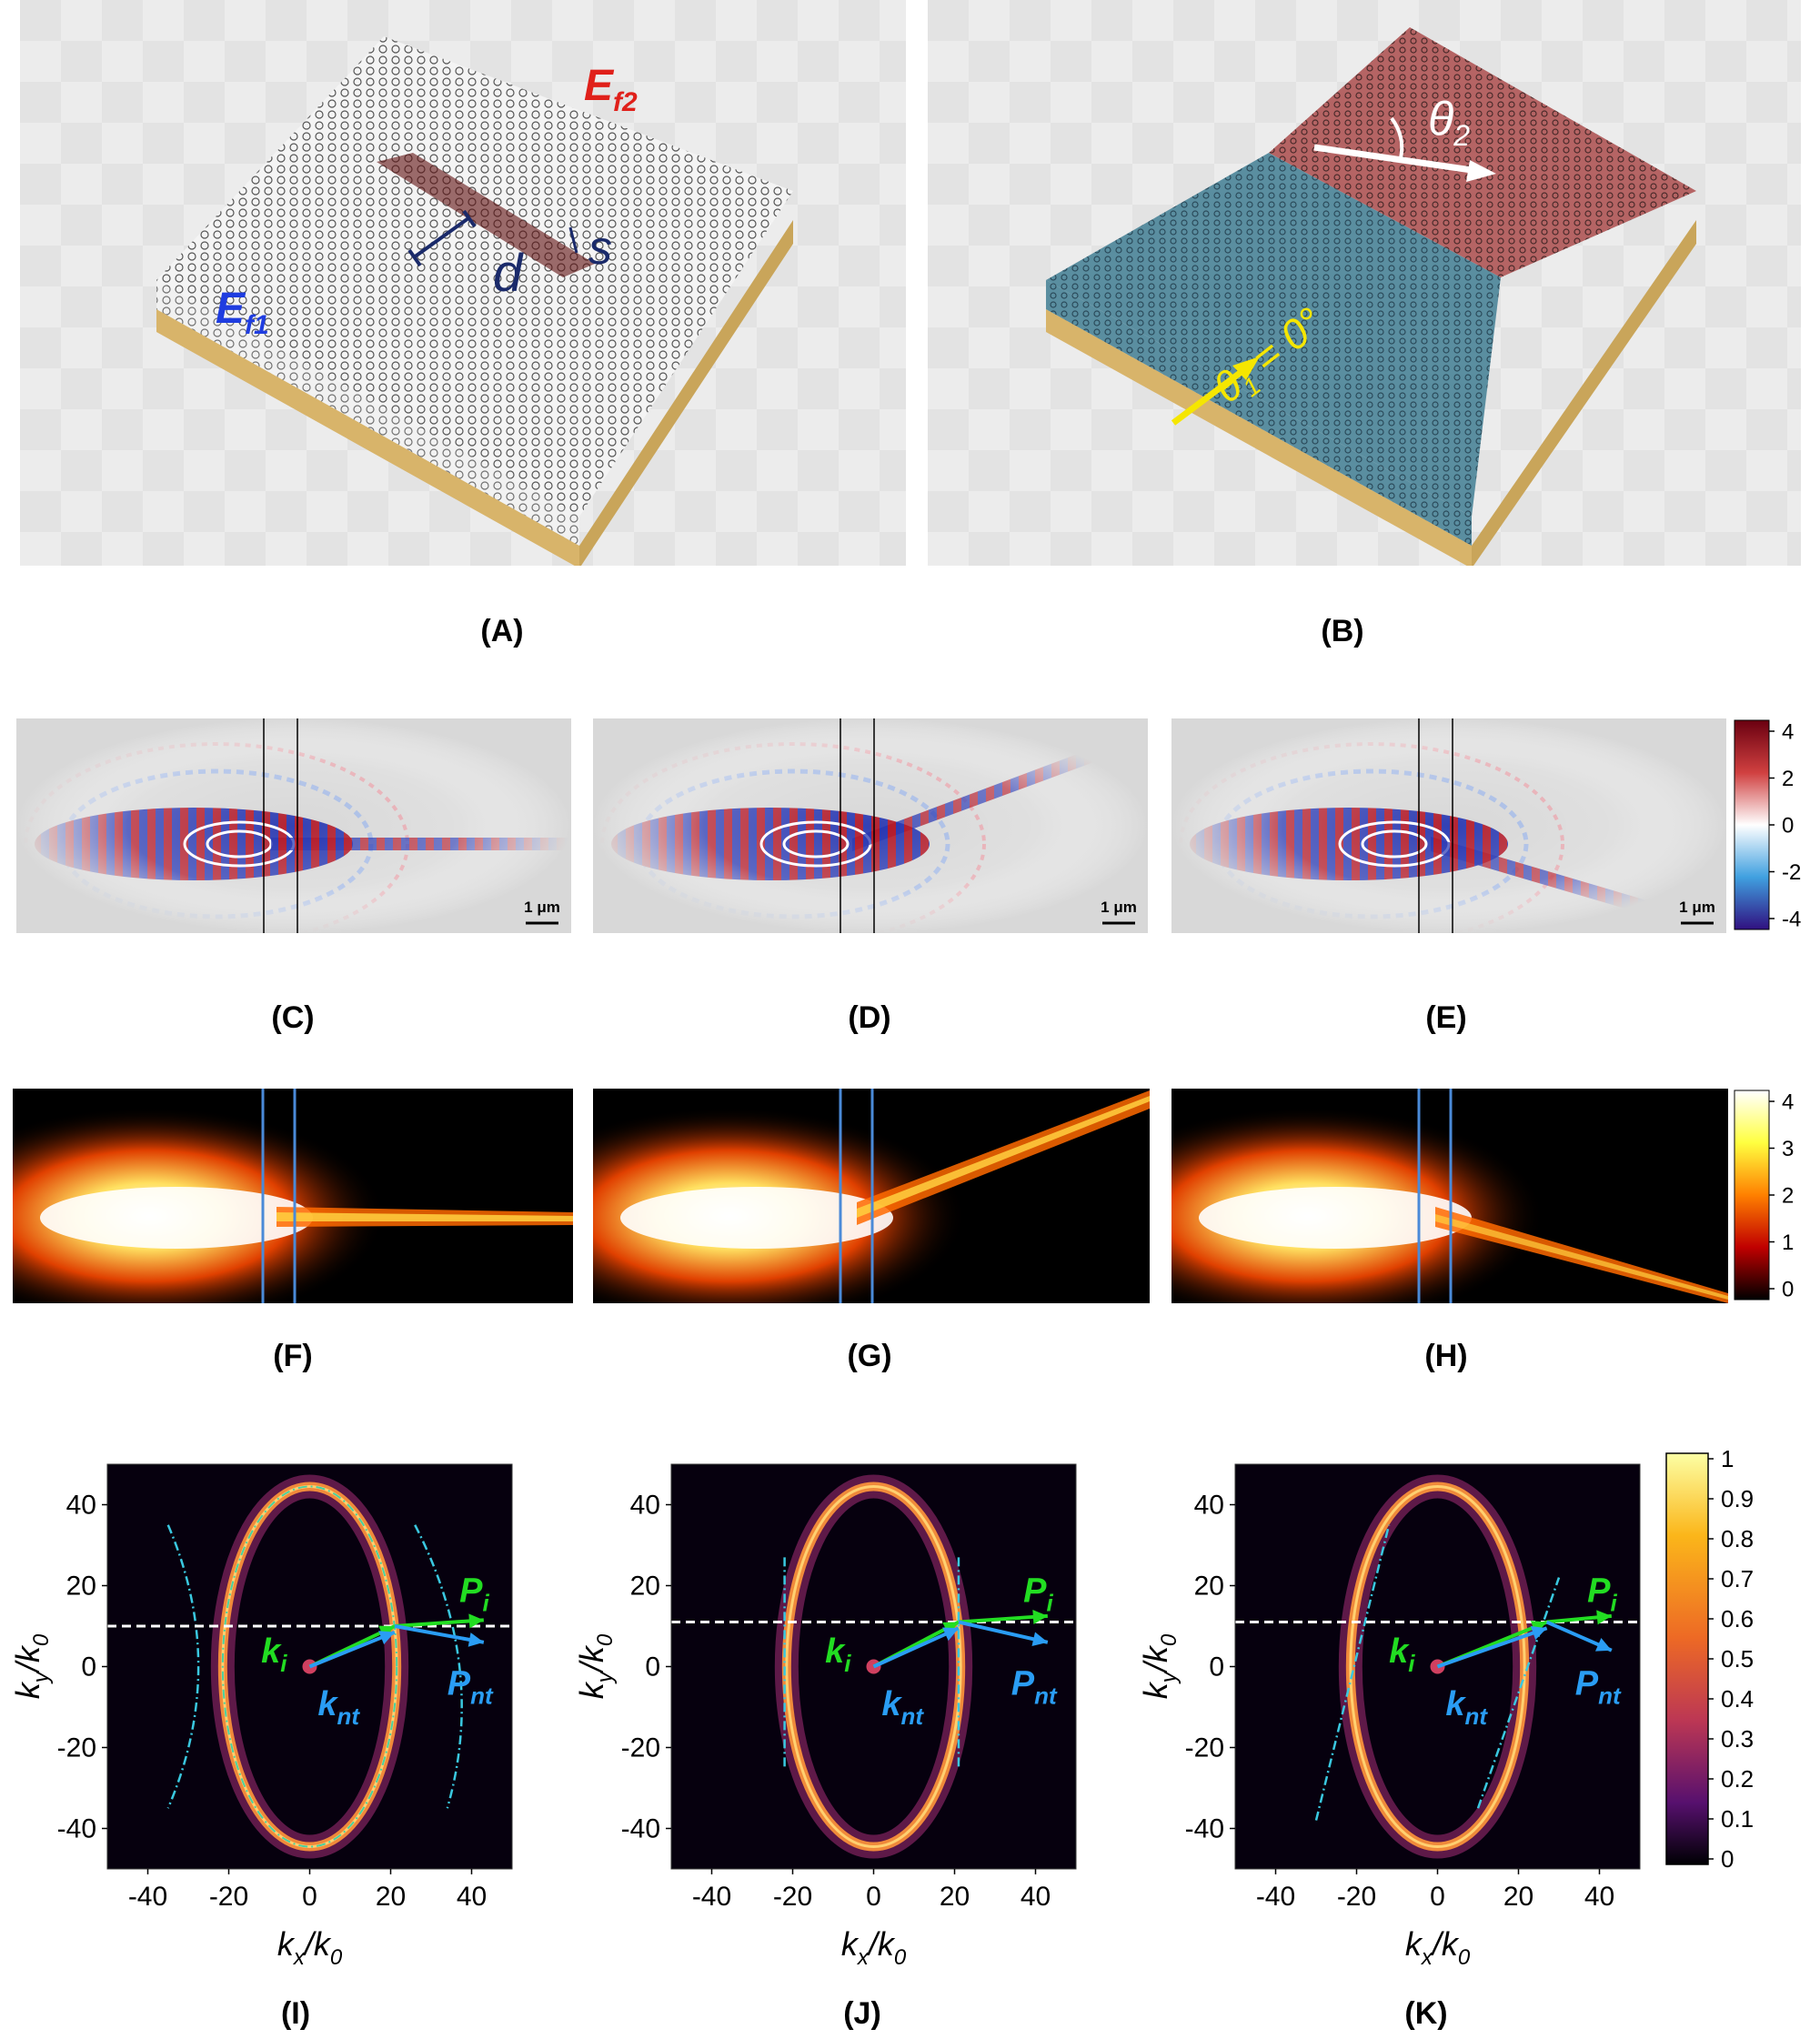 The image size is (1820, 2039). What do you see at coordinates (1791, 872) in the screenshot?
I see `colorbar-tick: -2` at bounding box center [1791, 872].